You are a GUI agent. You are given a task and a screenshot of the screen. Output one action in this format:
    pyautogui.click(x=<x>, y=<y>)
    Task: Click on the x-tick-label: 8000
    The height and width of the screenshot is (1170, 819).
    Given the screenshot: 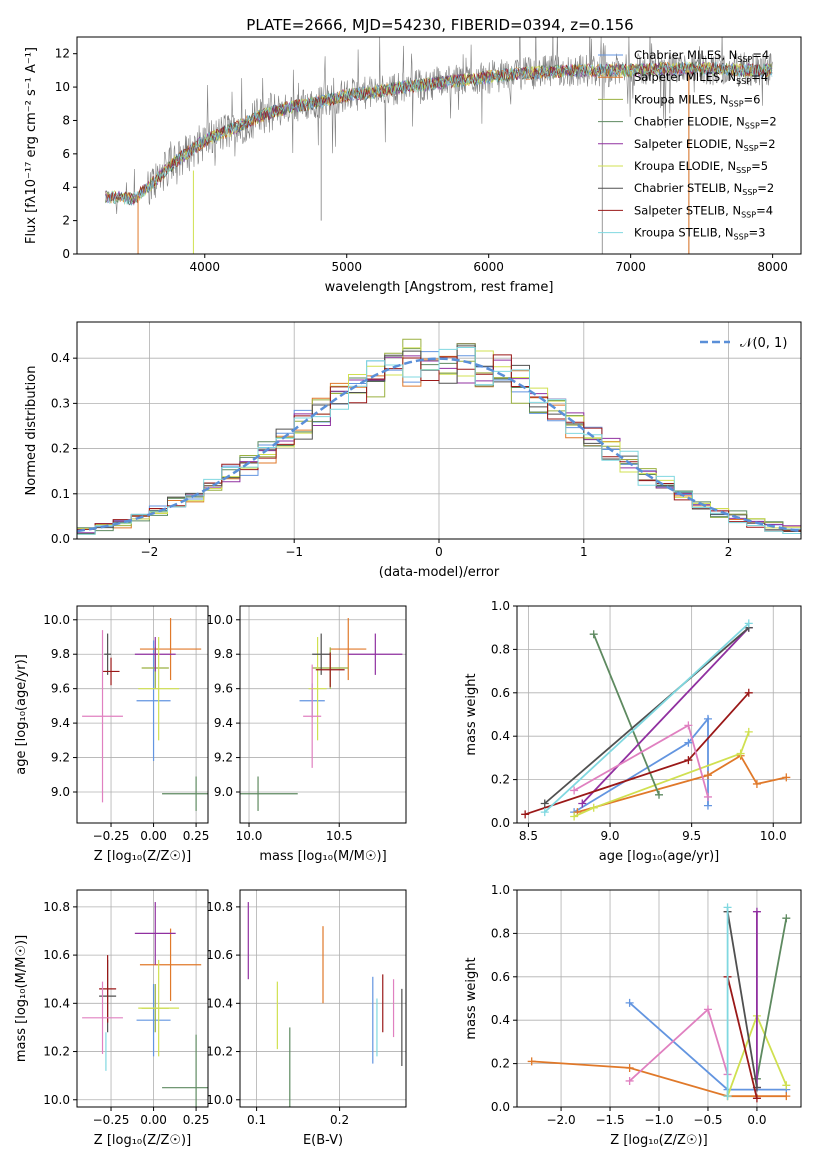 What is the action you would take?
    pyautogui.click(x=772, y=267)
    